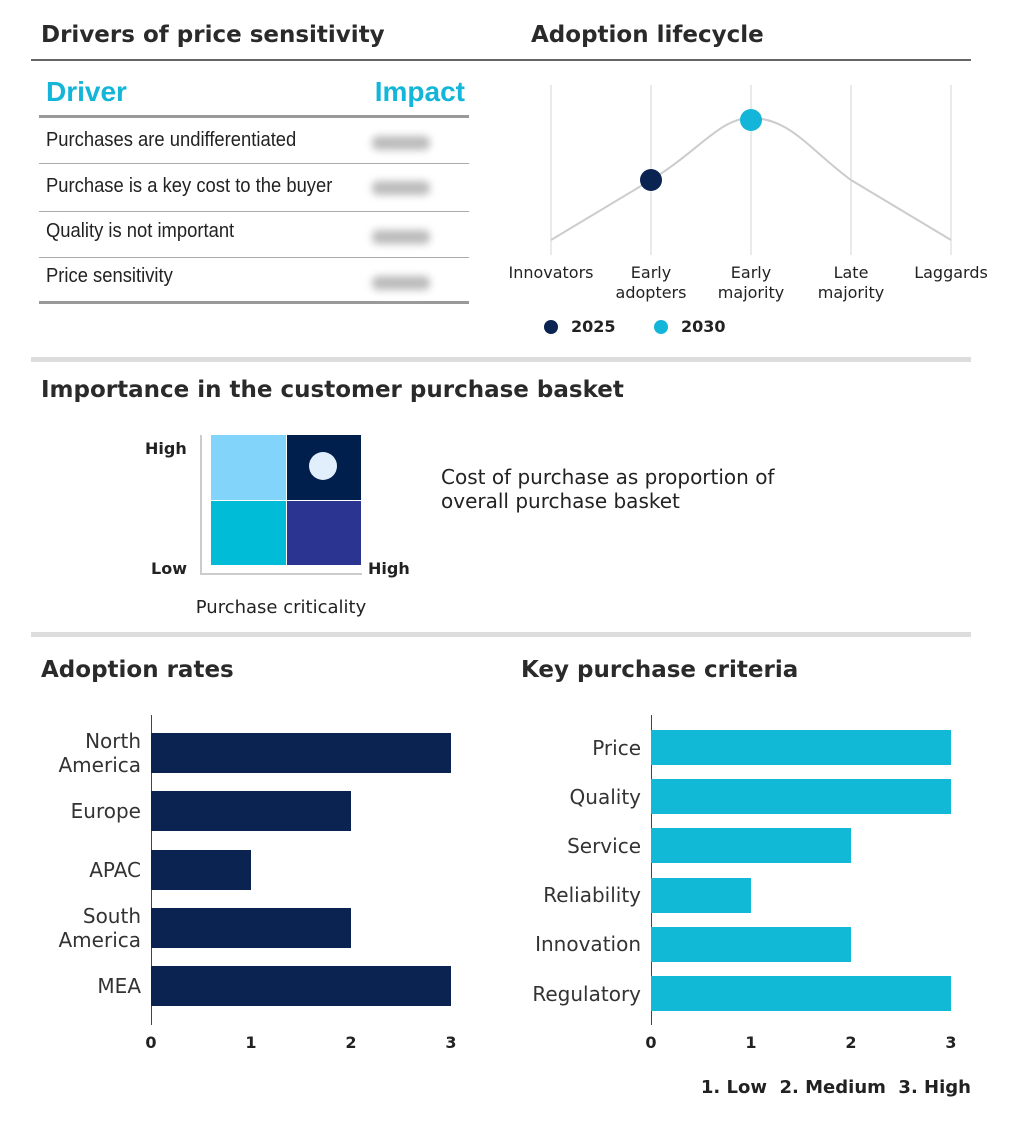 The image size is (1026, 1124). What do you see at coordinates (851, 272) in the screenshot?
I see `stage-label: Late` at bounding box center [851, 272].